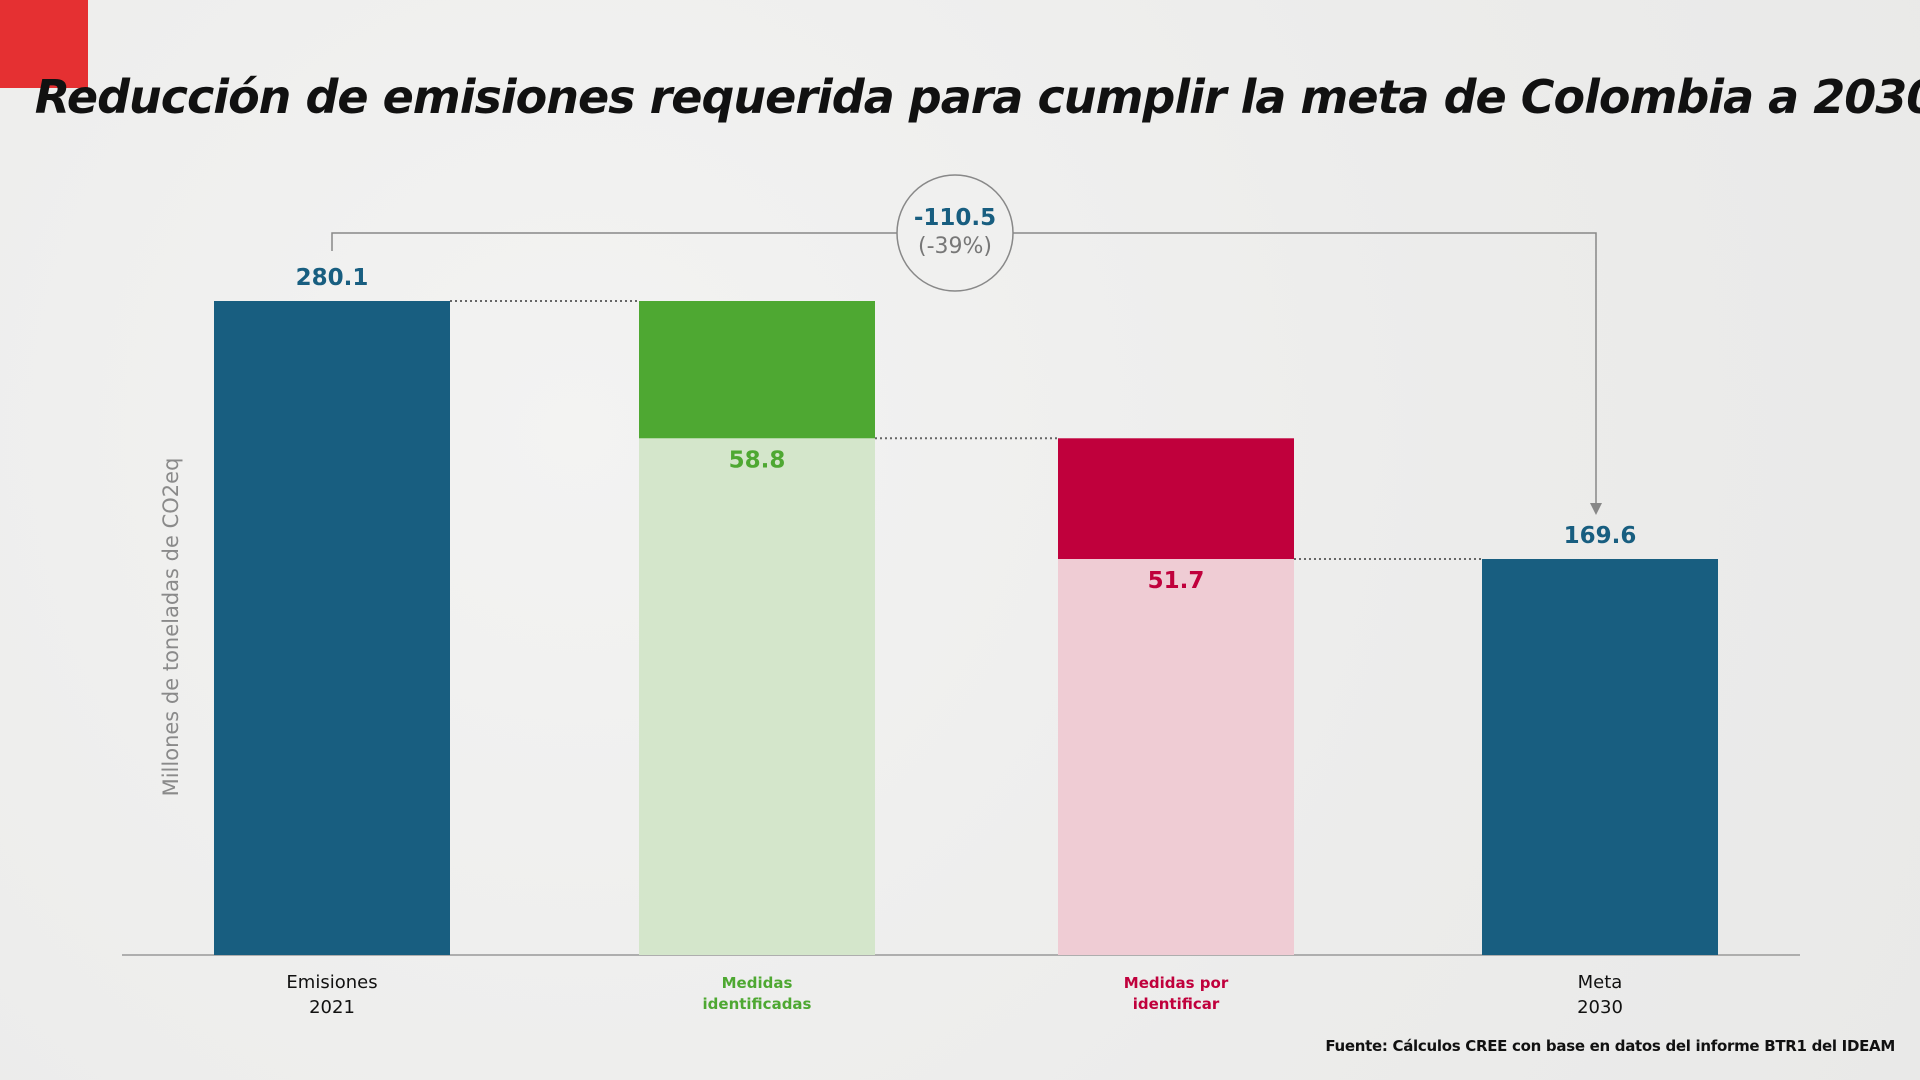 The width and height of the screenshot is (1920, 1080). Describe the element at coordinates (757, 983) in the screenshot. I see `category-label: Medidas` at that location.